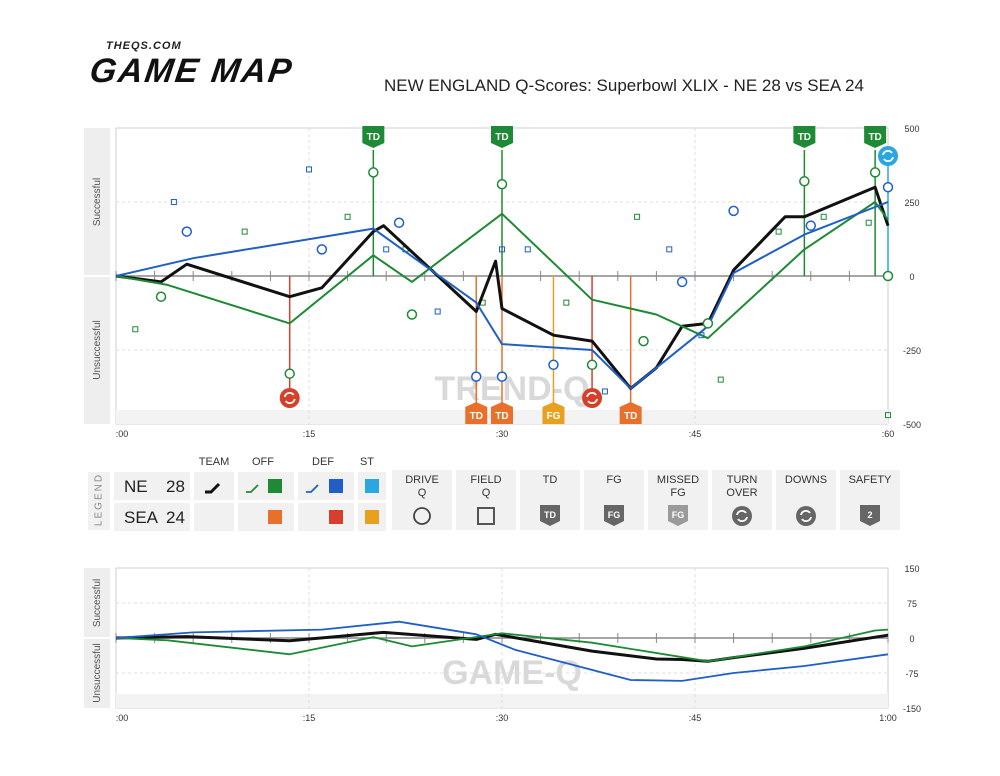  What do you see at coordinates (309, 434) in the screenshot?
I see `x-tick-label: :15` at bounding box center [309, 434].